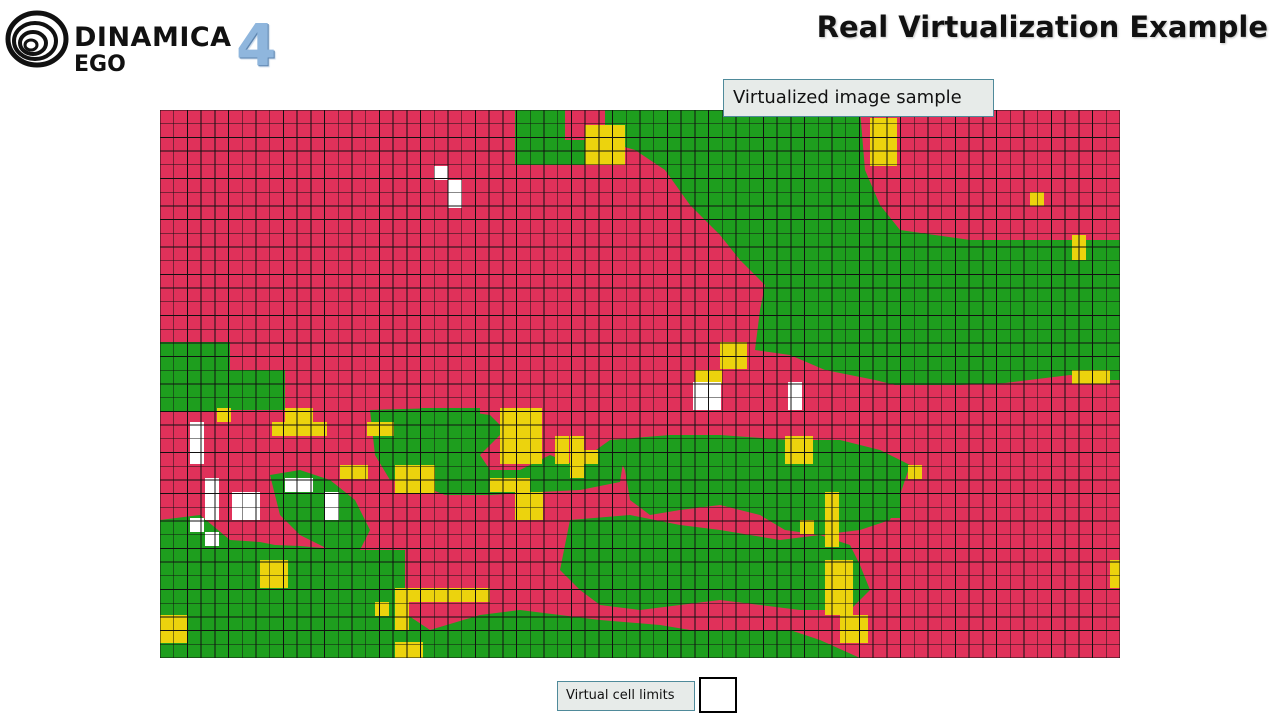 The image size is (1280, 720). Describe the element at coordinates (153, 37) in the screenshot. I see `logo-wordmark: DINAMICA` at that location.